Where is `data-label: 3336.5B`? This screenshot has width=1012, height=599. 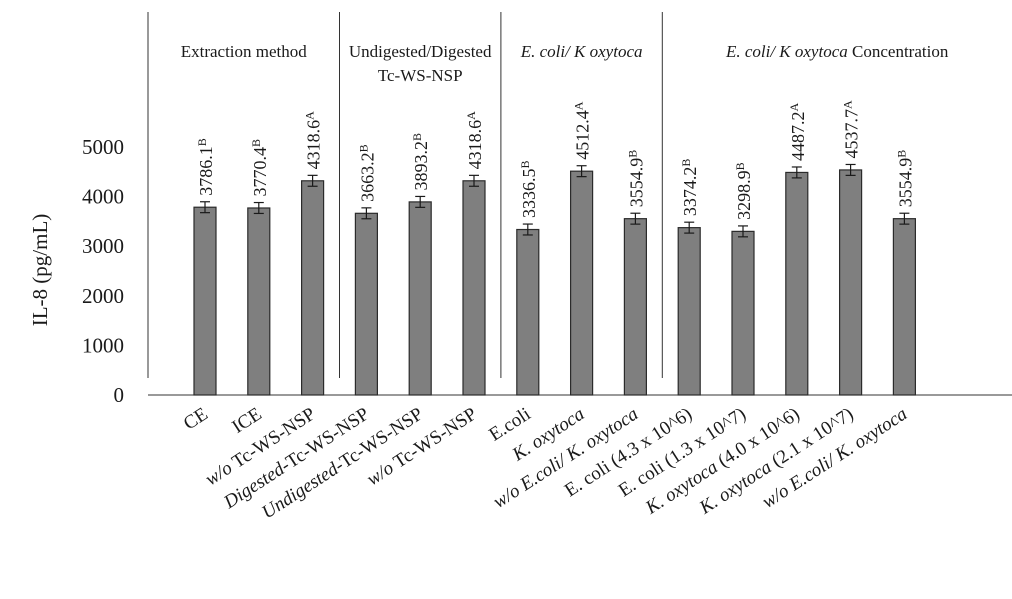 data-label: 3336.5B is located at coordinates (528, 190).